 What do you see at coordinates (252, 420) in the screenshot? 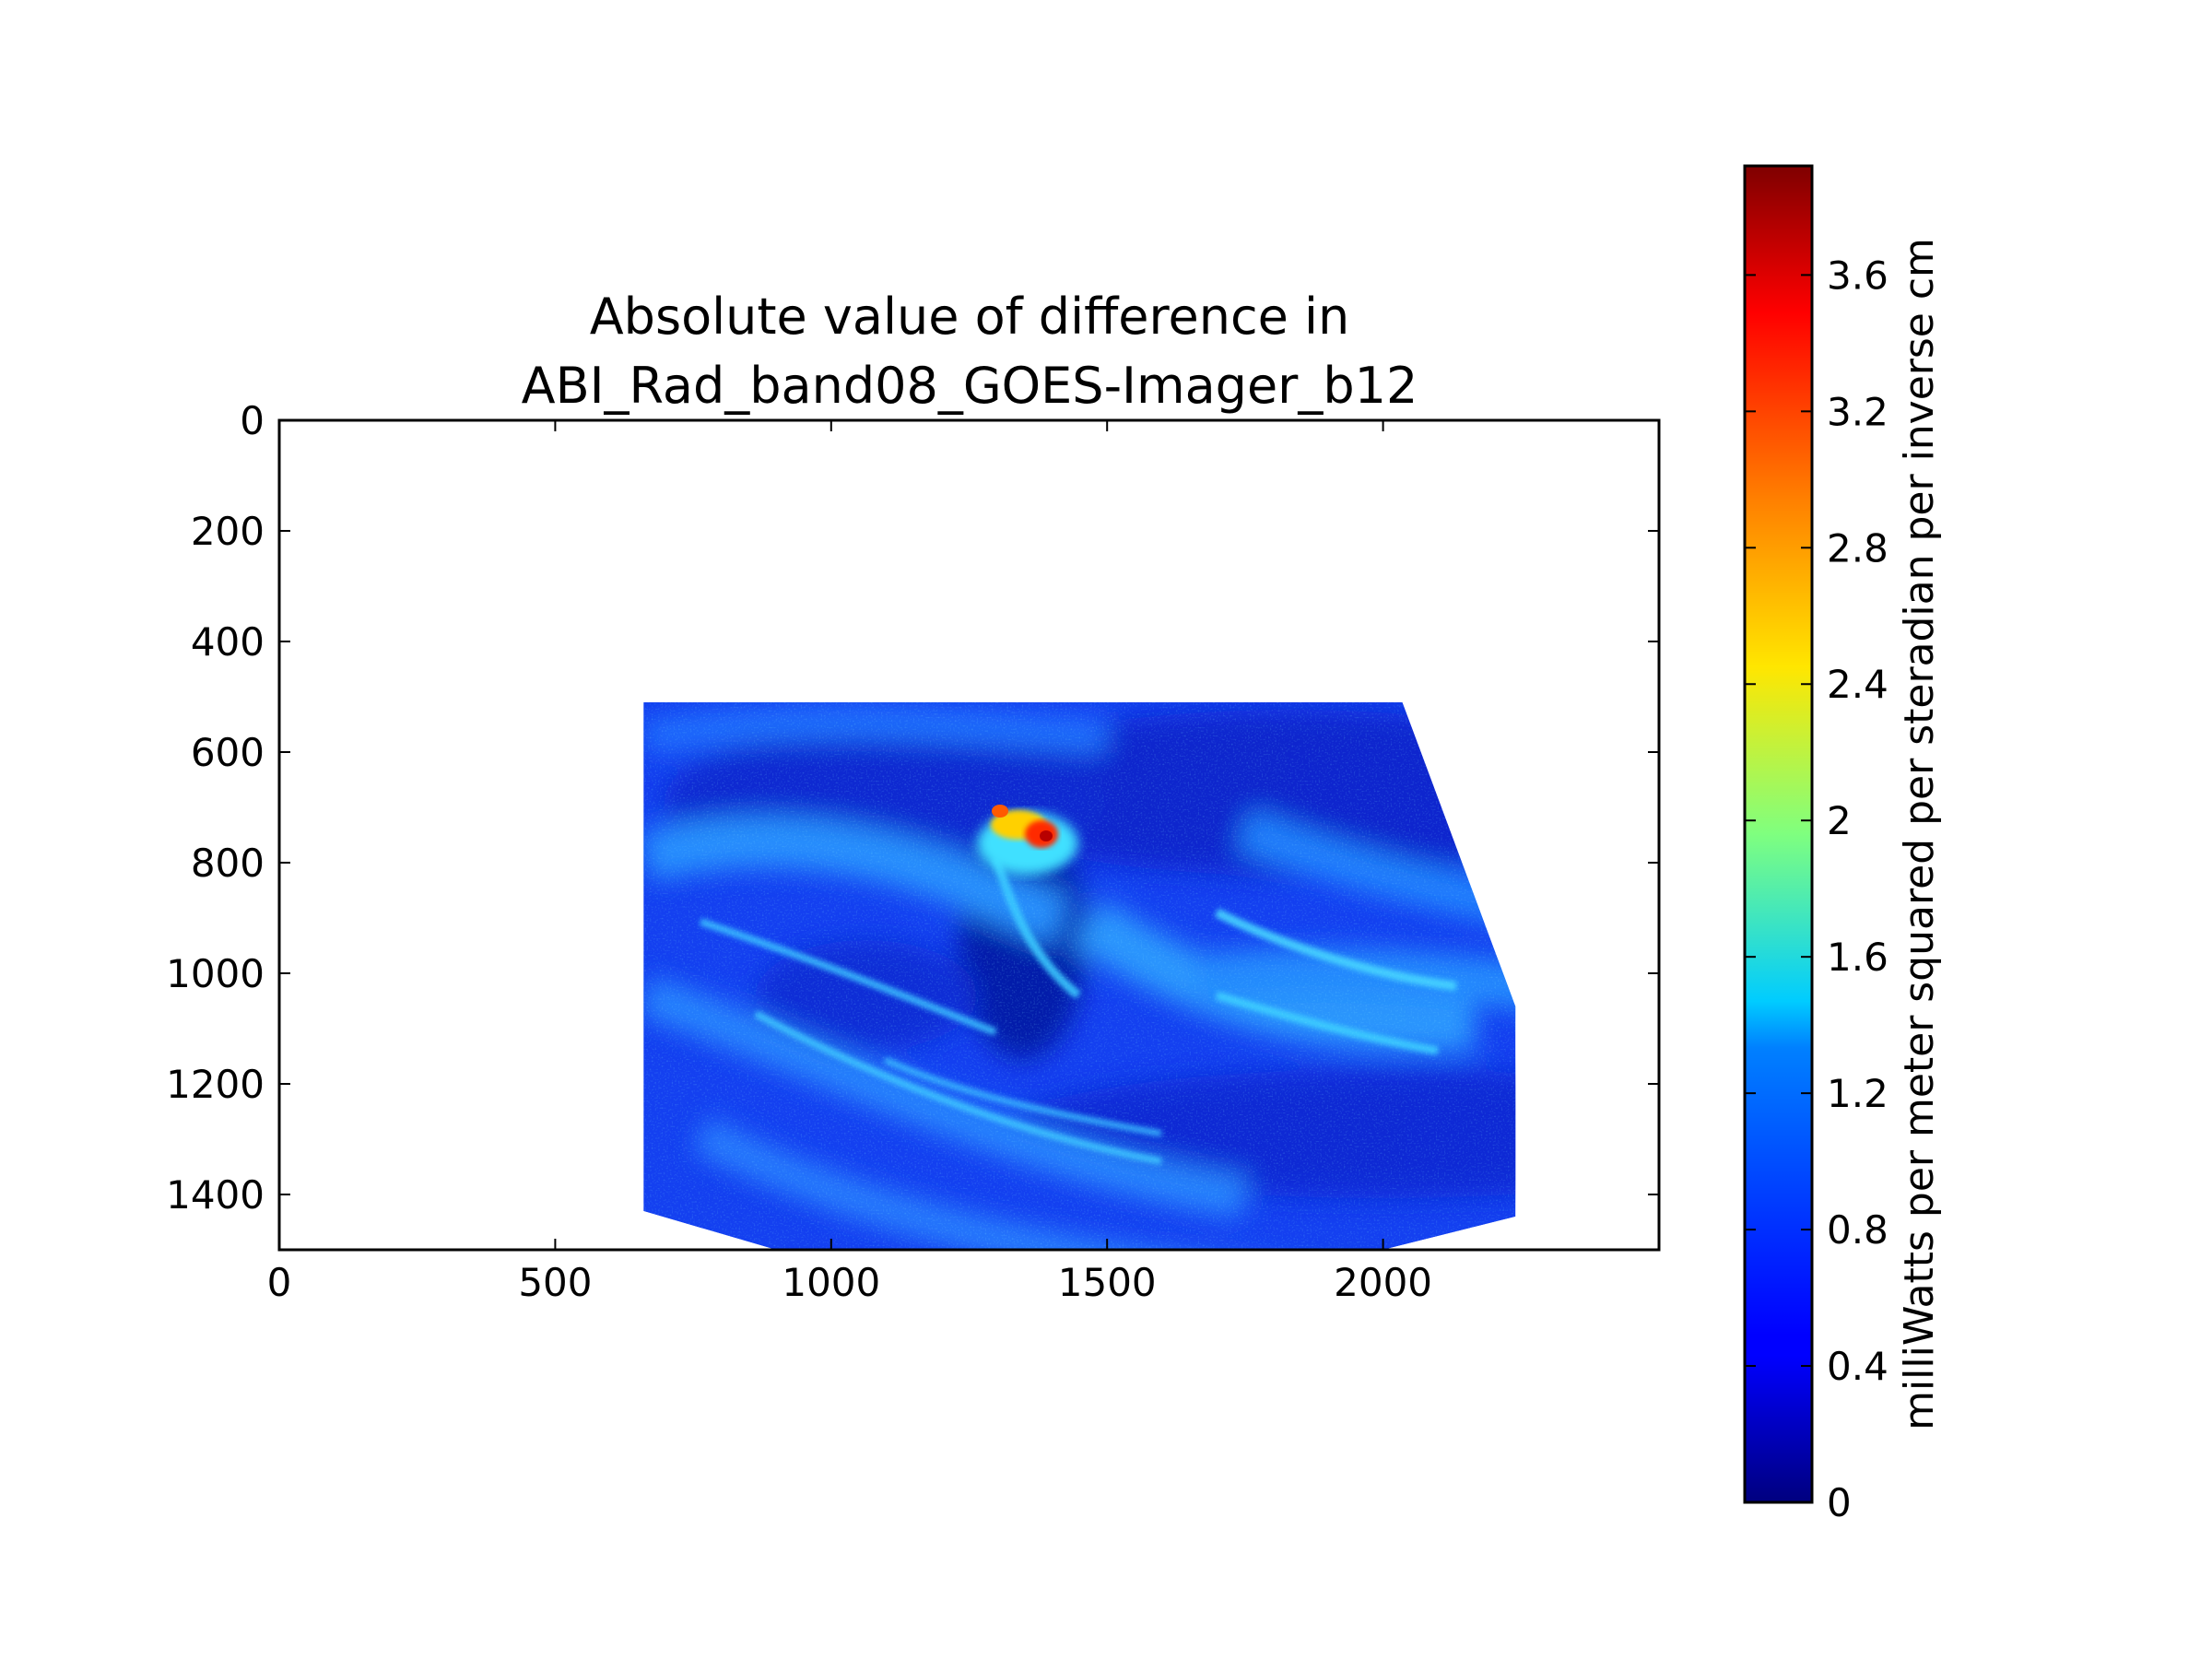
I see `y-tick-label: 0` at bounding box center [252, 420].